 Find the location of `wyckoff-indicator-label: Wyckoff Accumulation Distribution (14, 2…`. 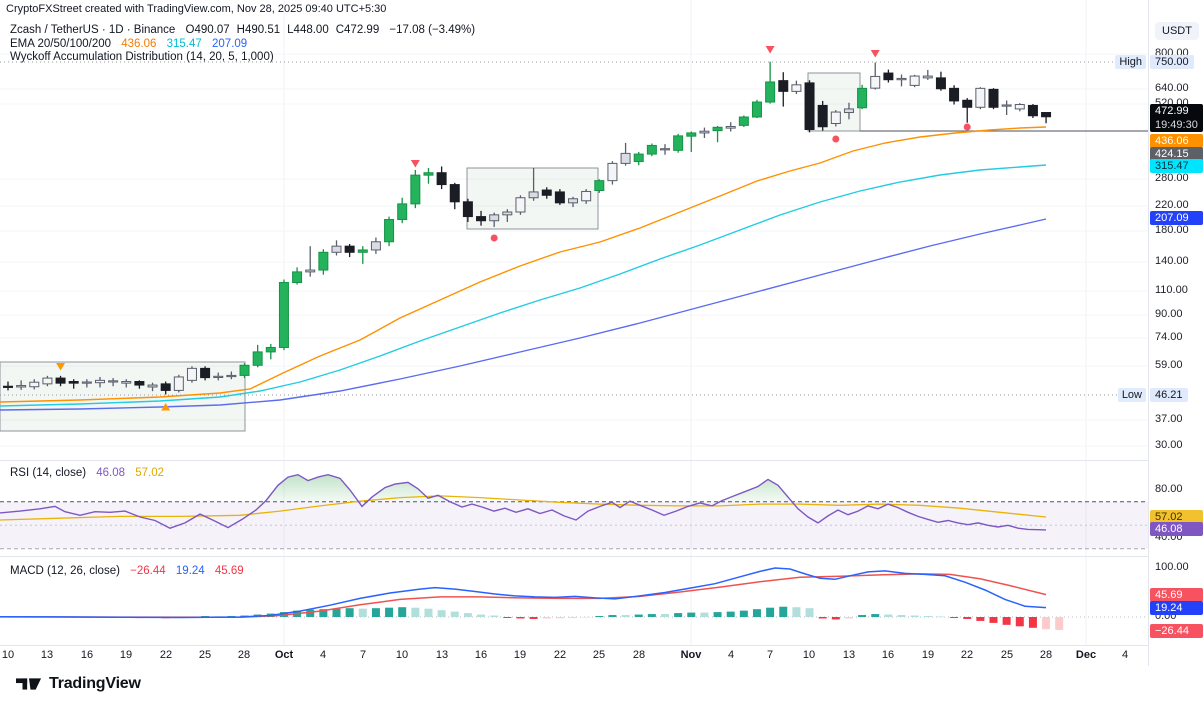

wyckoff-indicator-label: Wyckoff Accumulation Distribution (14, 2… is located at coordinates (142, 57).